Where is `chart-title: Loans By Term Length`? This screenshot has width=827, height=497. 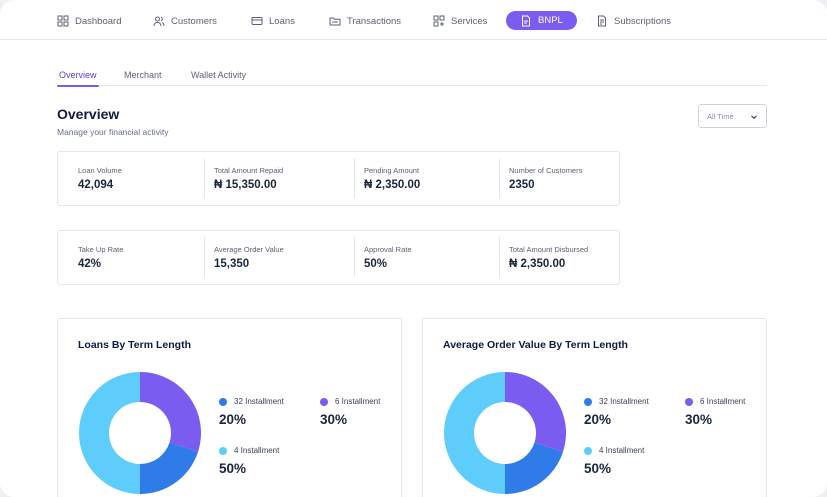 chart-title: Loans By Term Length is located at coordinates (134, 345).